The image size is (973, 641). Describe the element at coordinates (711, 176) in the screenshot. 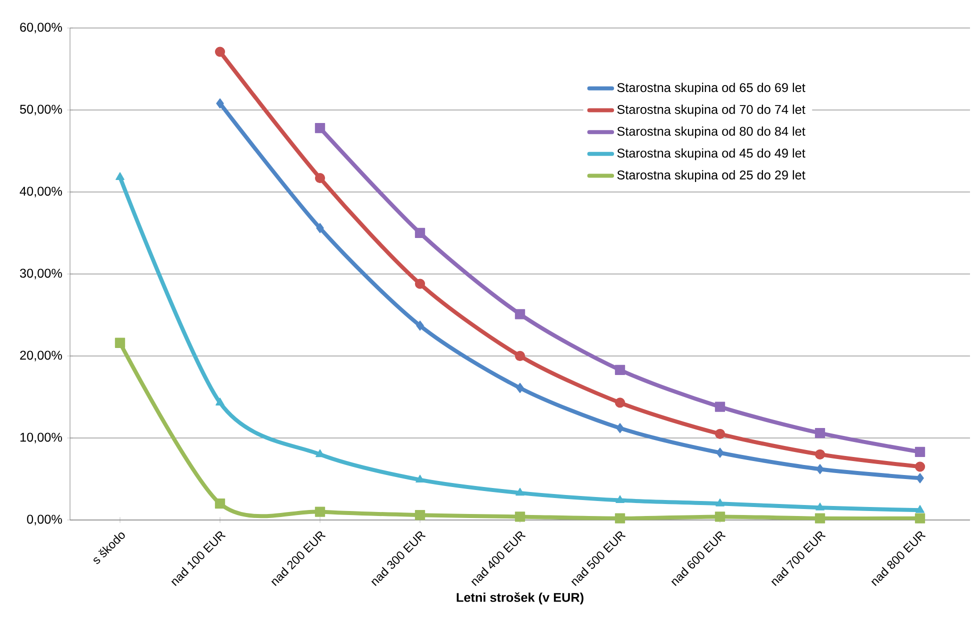

I see `legend-label: Starostna skupina od 25 do 29 let` at that location.